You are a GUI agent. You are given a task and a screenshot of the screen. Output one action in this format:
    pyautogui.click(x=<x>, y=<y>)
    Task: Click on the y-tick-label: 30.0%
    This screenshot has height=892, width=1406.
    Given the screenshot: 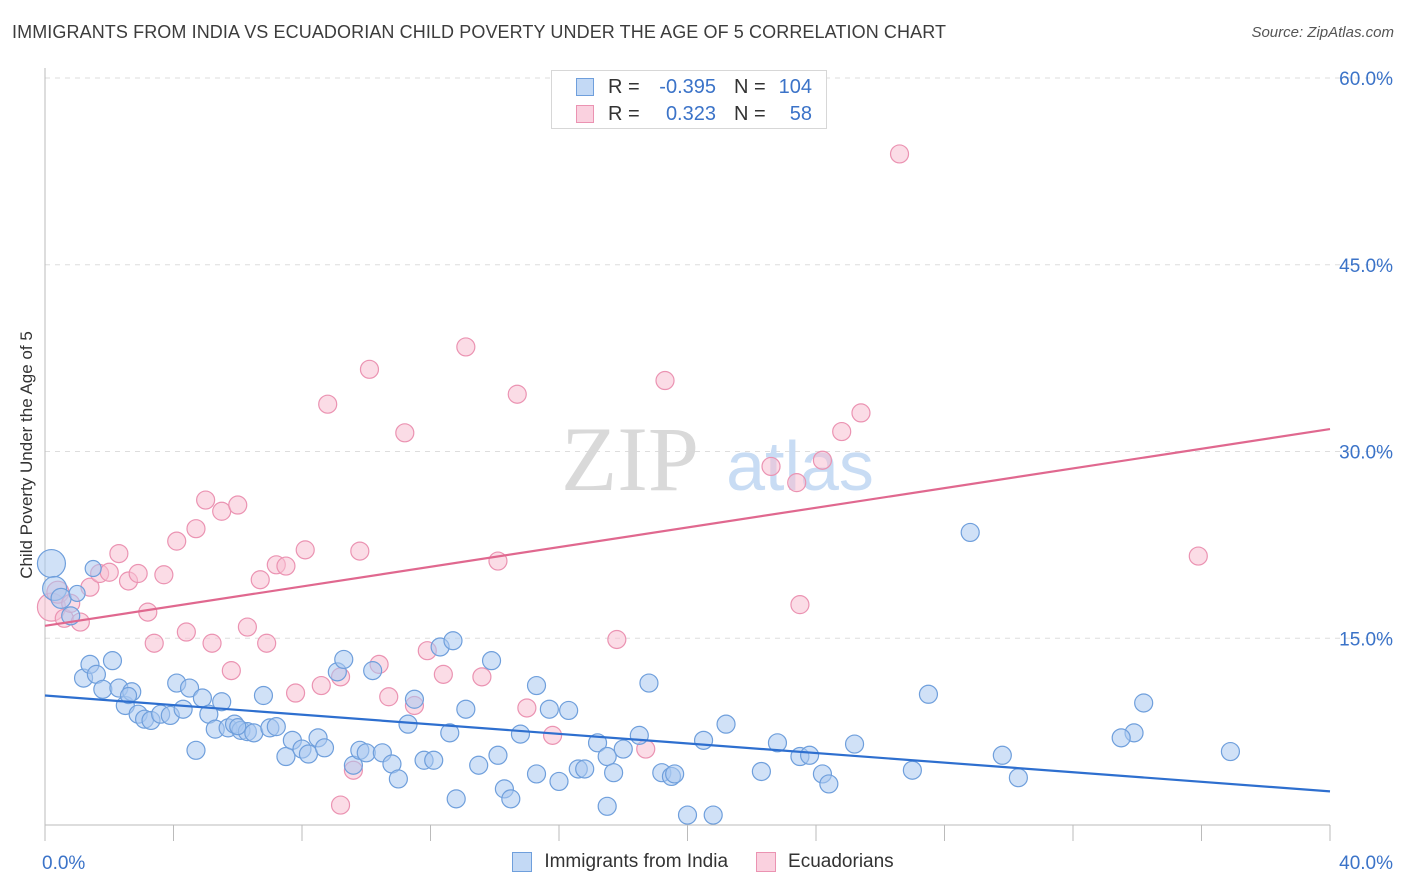 What is the action you would take?
    pyautogui.click(x=1366, y=453)
    